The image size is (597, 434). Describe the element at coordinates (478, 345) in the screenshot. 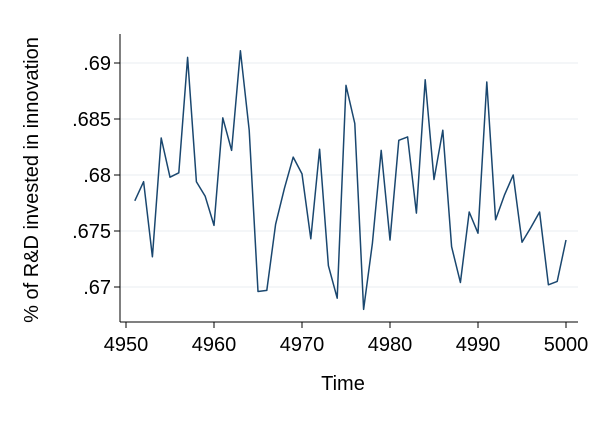

I see `x-tick-label: 4990` at that location.